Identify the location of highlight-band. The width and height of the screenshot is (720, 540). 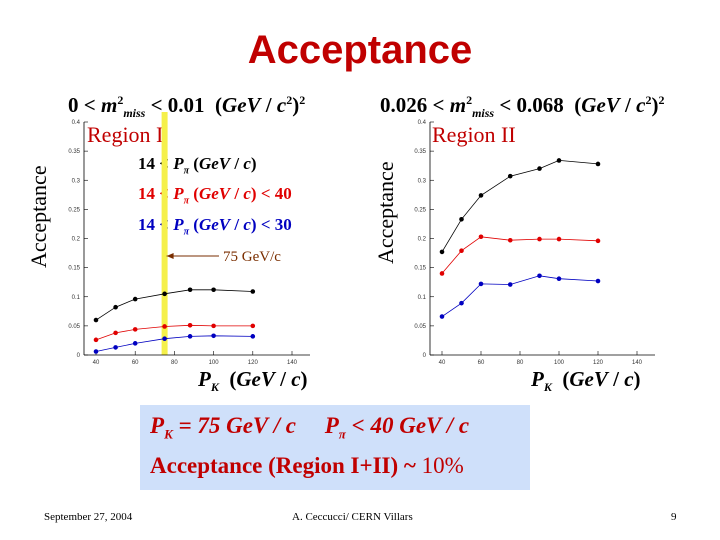
(164, 233).